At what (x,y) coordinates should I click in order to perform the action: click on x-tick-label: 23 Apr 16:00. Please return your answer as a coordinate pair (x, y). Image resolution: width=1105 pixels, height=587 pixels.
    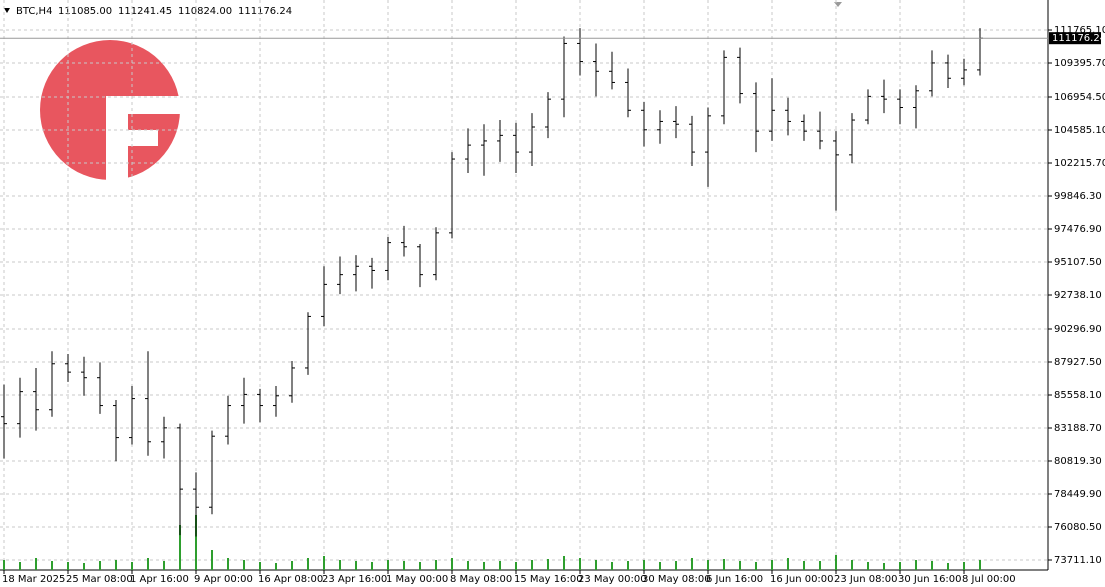
    Looking at the image, I should click on (354, 579).